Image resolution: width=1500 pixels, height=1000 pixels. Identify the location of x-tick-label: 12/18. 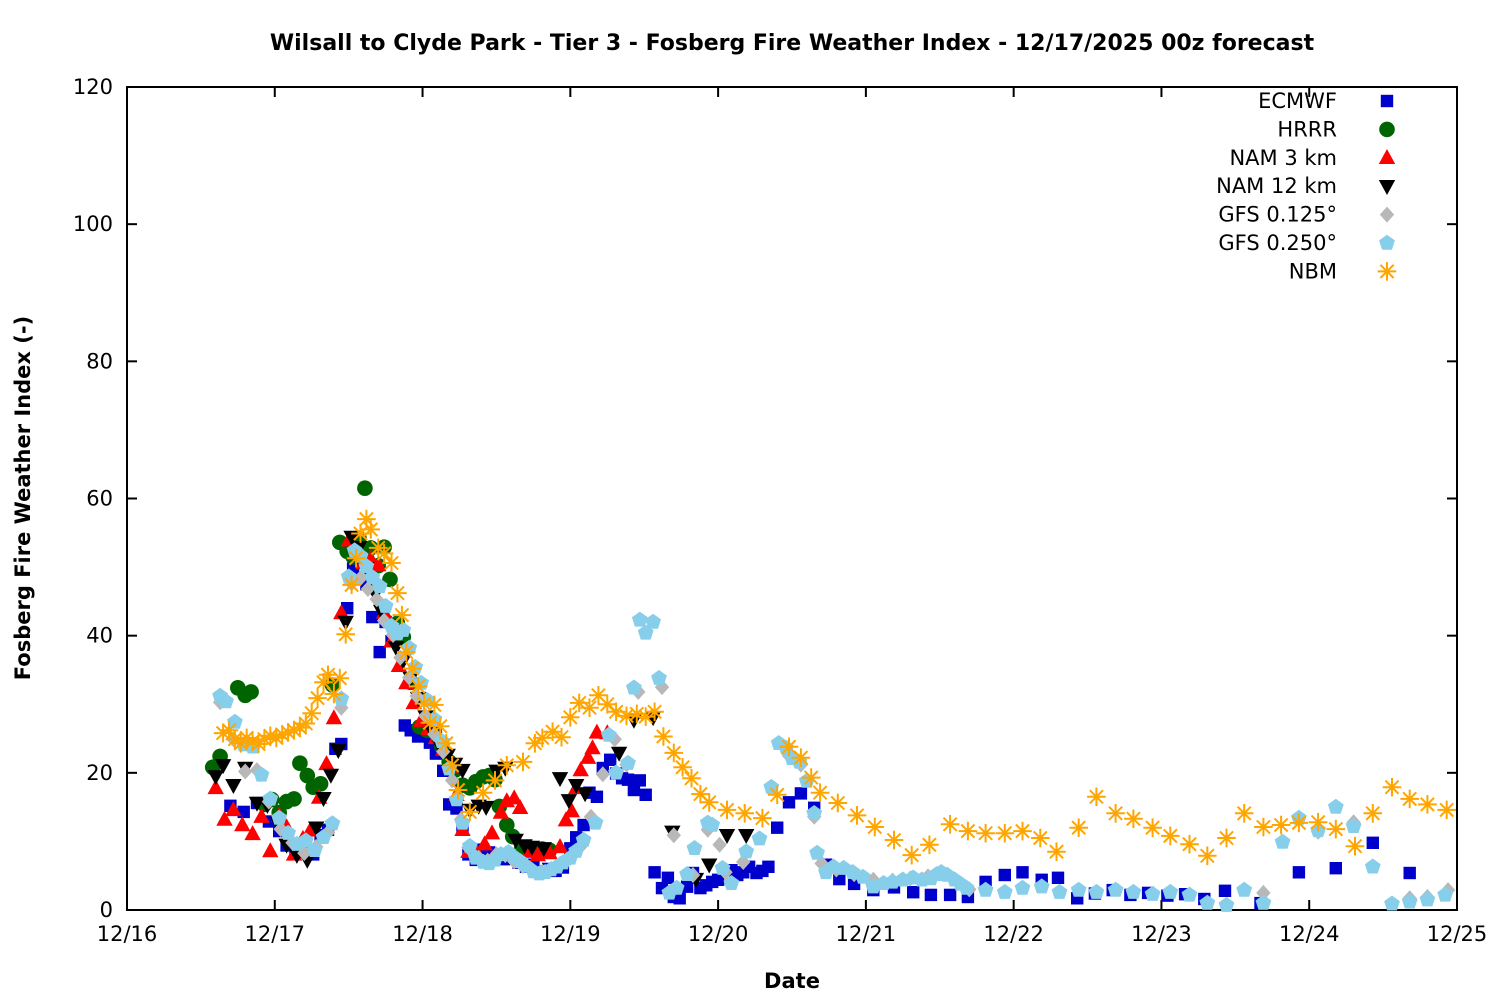
(422, 934).